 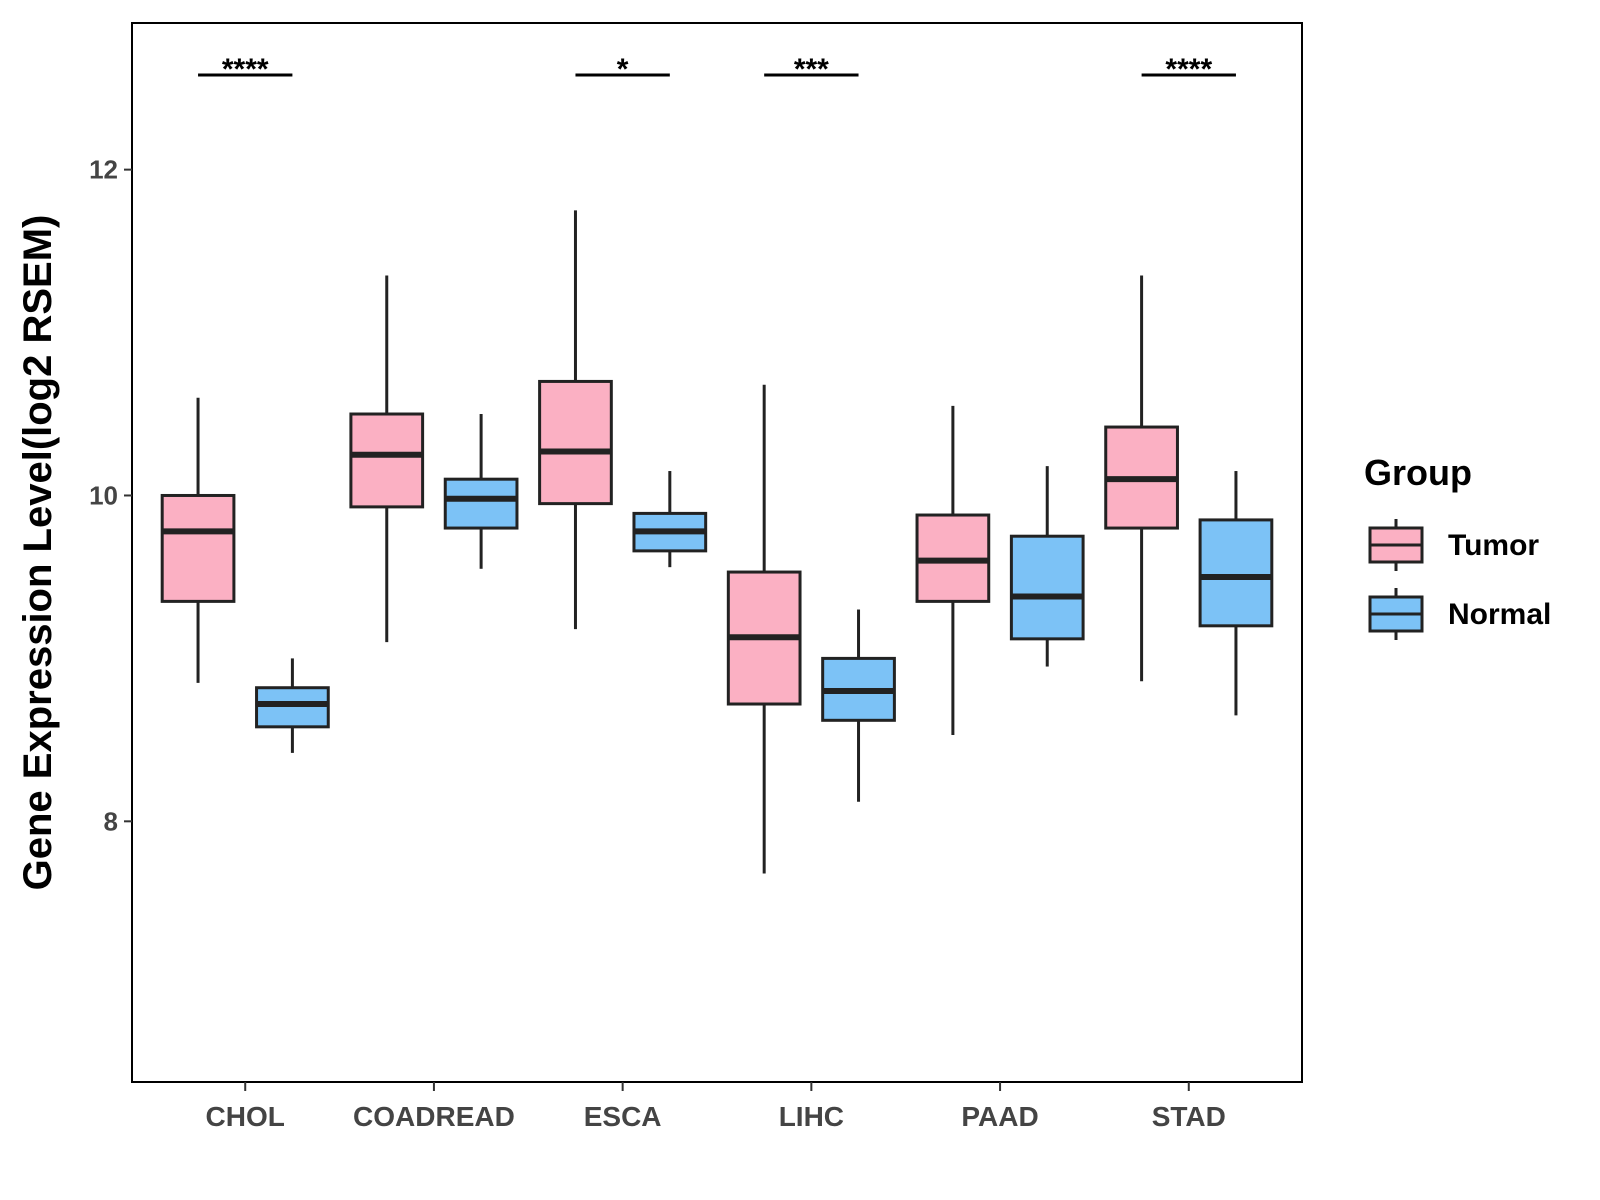 I want to click on y-tick-label: 12, so click(x=103, y=170).